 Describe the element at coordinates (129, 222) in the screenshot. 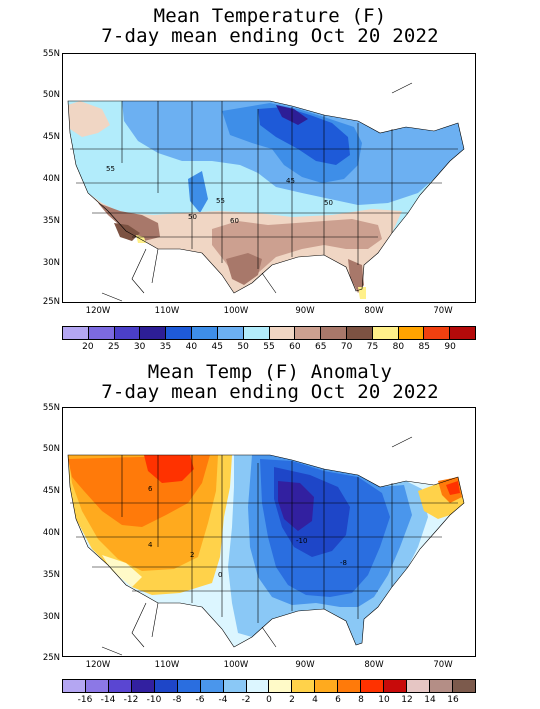

I see `warm-zone-70-sw` at that location.